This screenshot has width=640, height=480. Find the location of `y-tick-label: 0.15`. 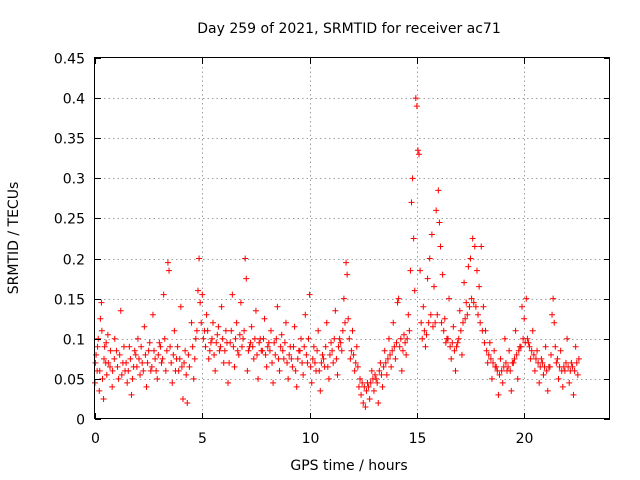

y-tick-label: 0.15 is located at coordinates (69, 301).